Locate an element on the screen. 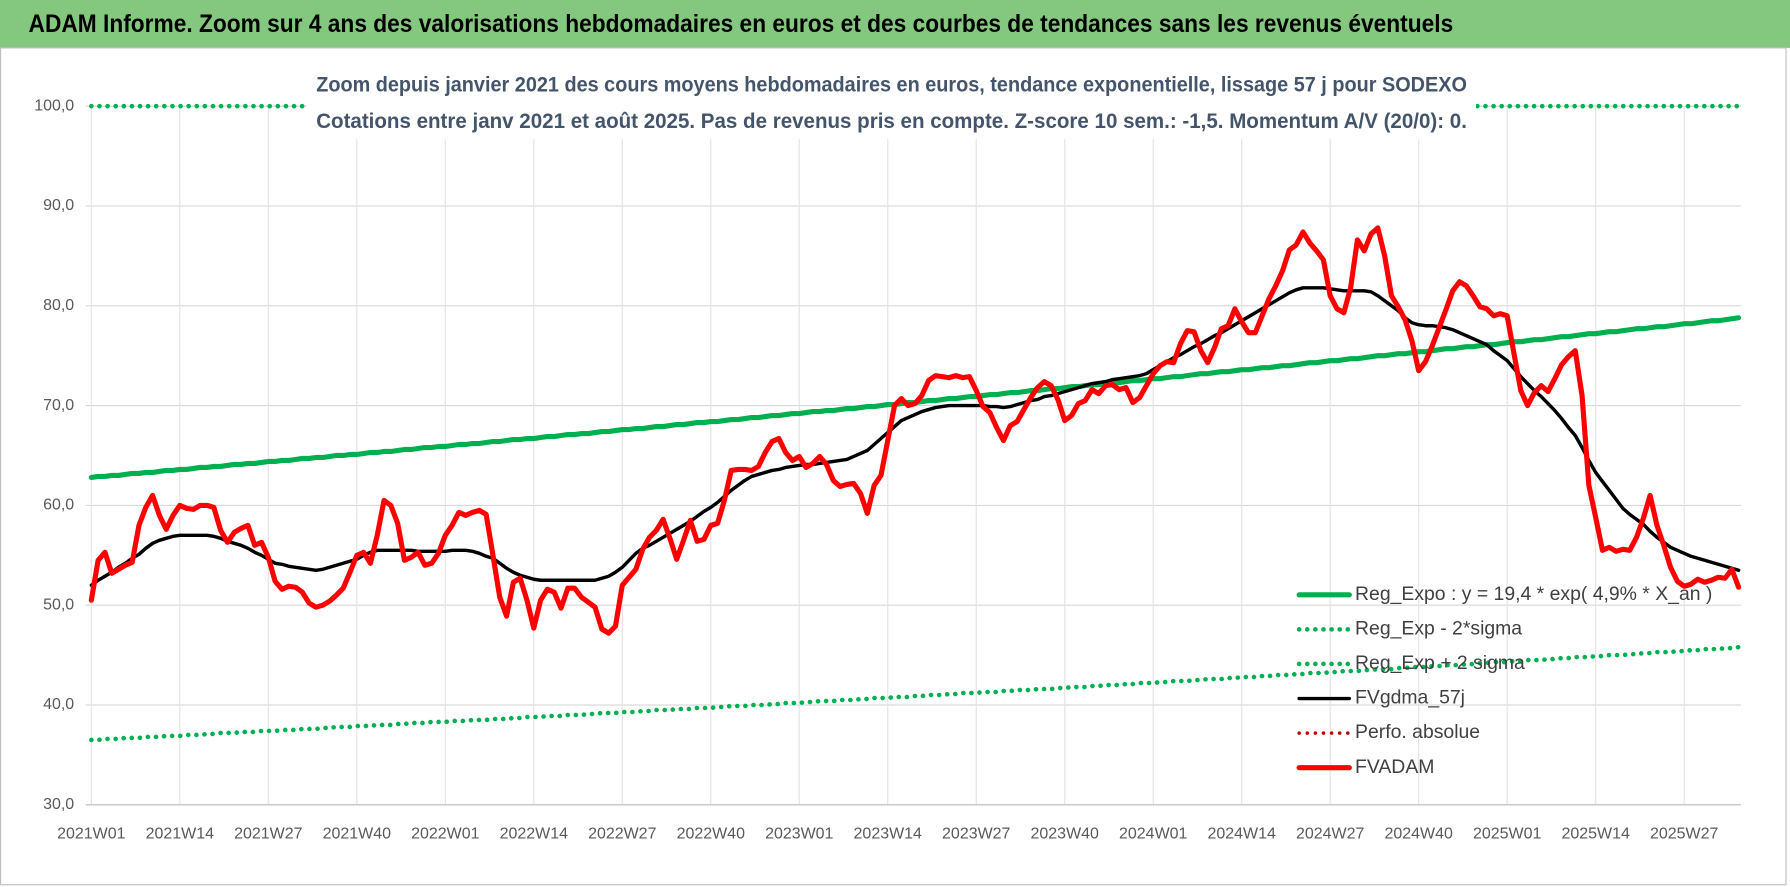 The height and width of the screenshot is (887, 1790). legend-label: Reg_Exp + 2 sigma is located at coordinates (1440, 663).